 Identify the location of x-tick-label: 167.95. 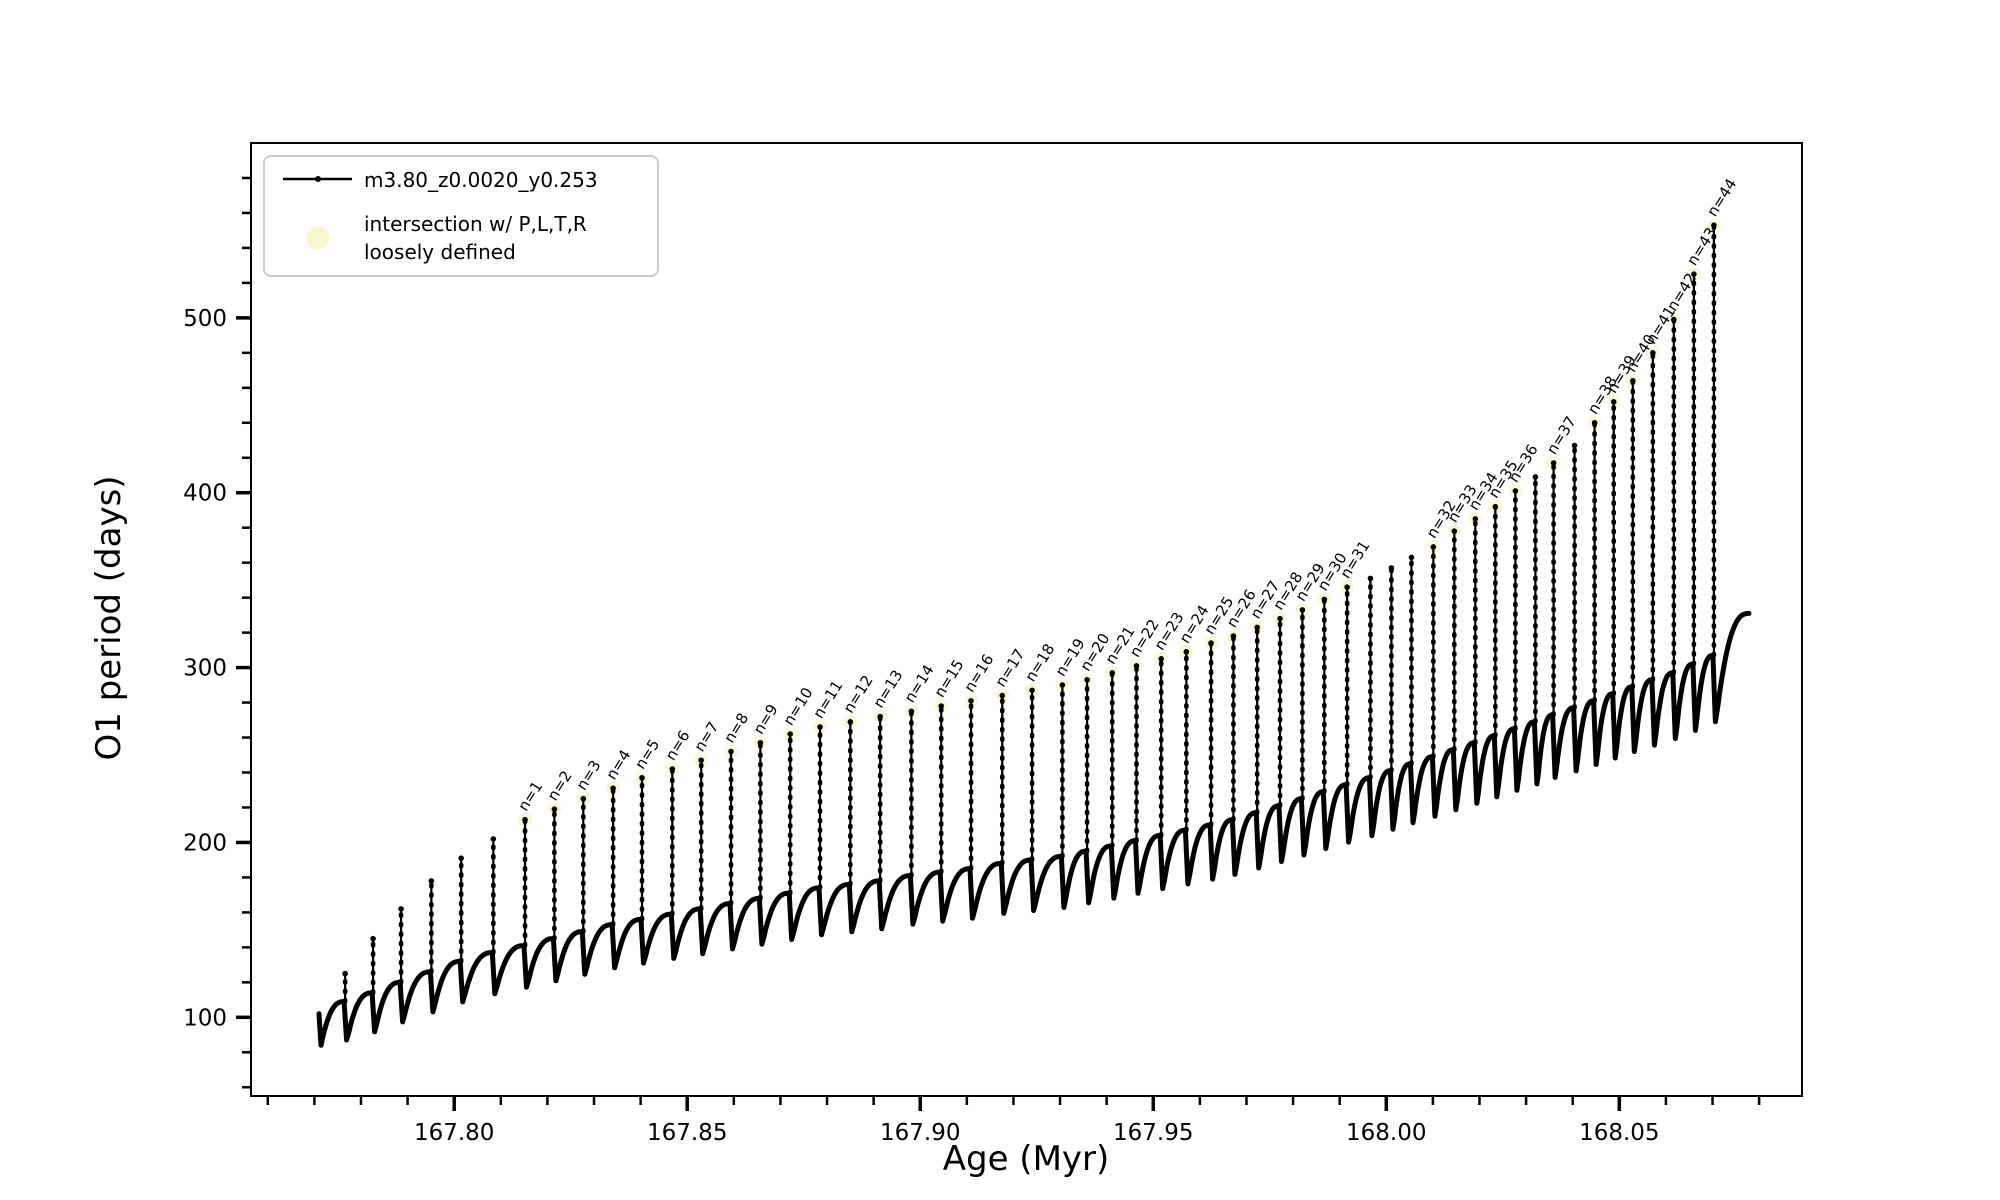
(1153, 1133).